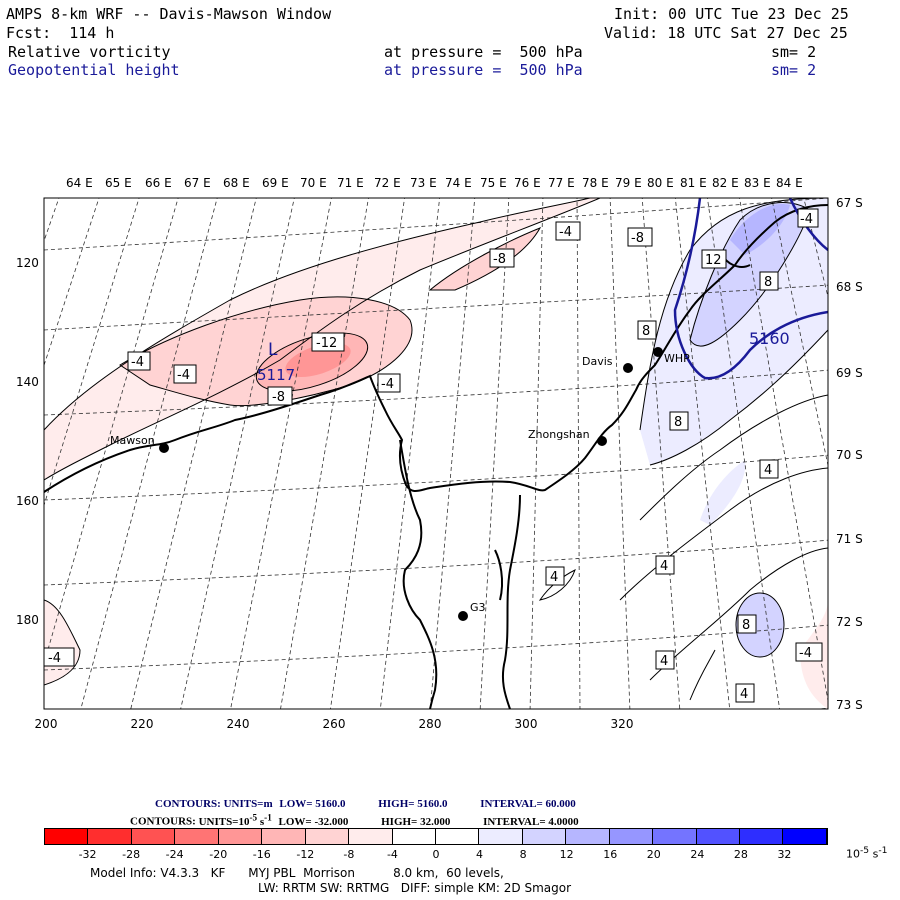 The image size is (900, 900). Describe the element at coordinates (188, 804) in the screenshot. I see `height-contour-label: CONTOURS:` at that location.